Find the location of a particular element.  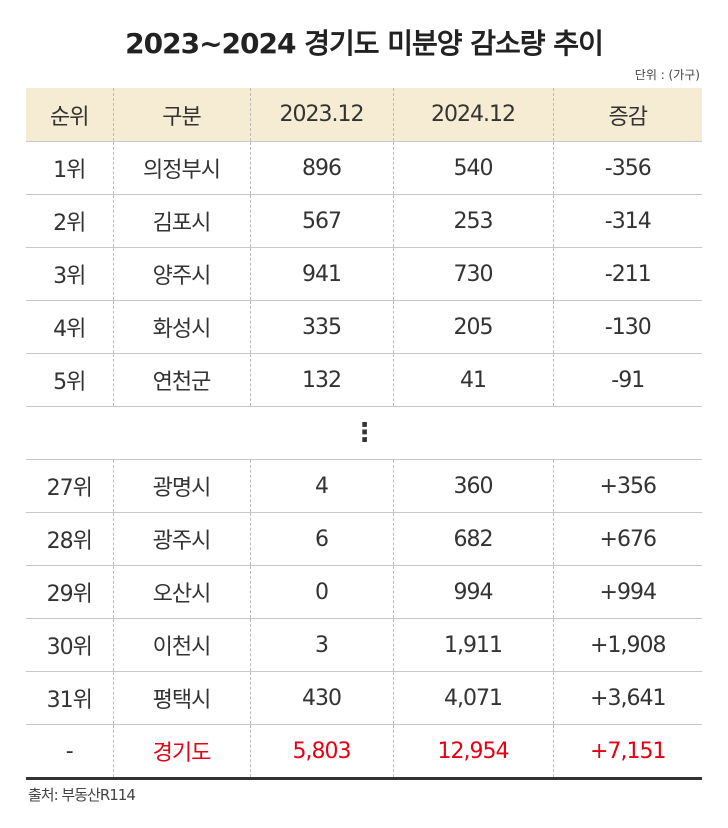

table-row: 1위 의정부시 896 540 -356 is located at coordinates (364, 168).